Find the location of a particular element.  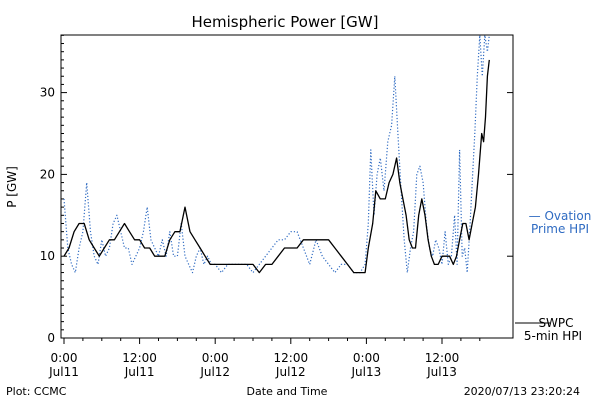

y-tick-label: 0 is located at coordinates (51, 338).